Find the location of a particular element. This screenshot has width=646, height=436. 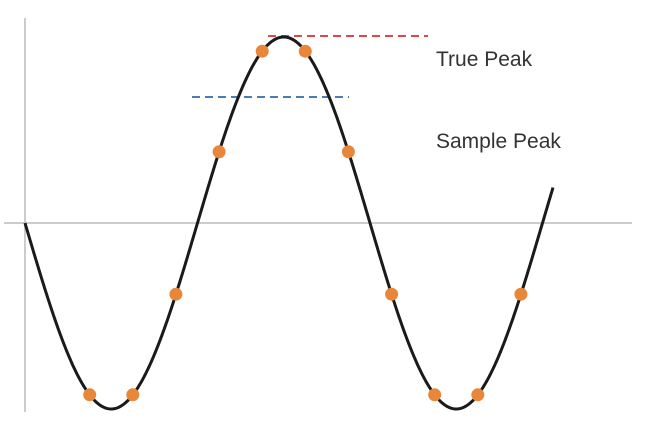

true-peak-label: True Peak is located at coordinates (484, 59).